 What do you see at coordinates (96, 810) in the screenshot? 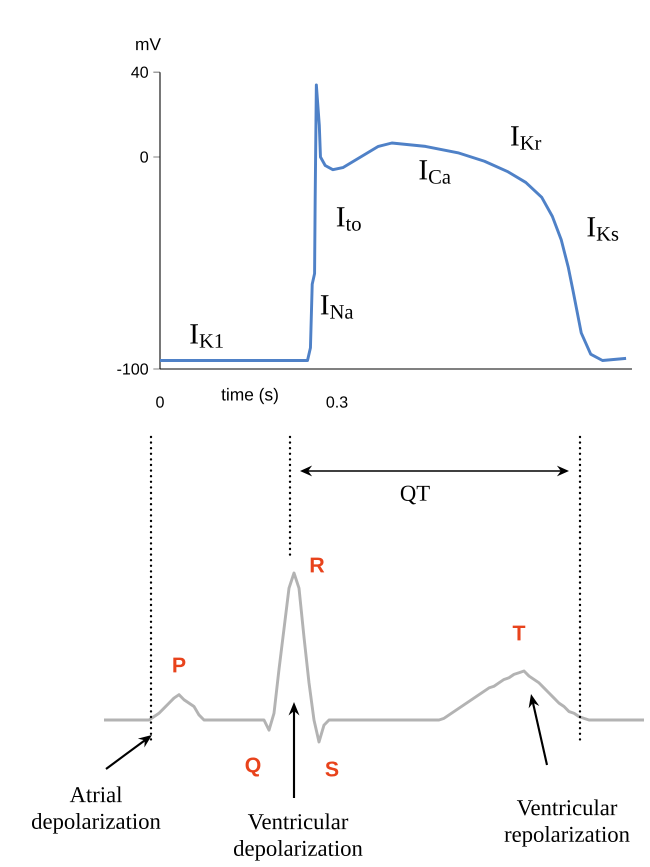
I see `text: Atrial depolarization` at bounding box center [96, 810].